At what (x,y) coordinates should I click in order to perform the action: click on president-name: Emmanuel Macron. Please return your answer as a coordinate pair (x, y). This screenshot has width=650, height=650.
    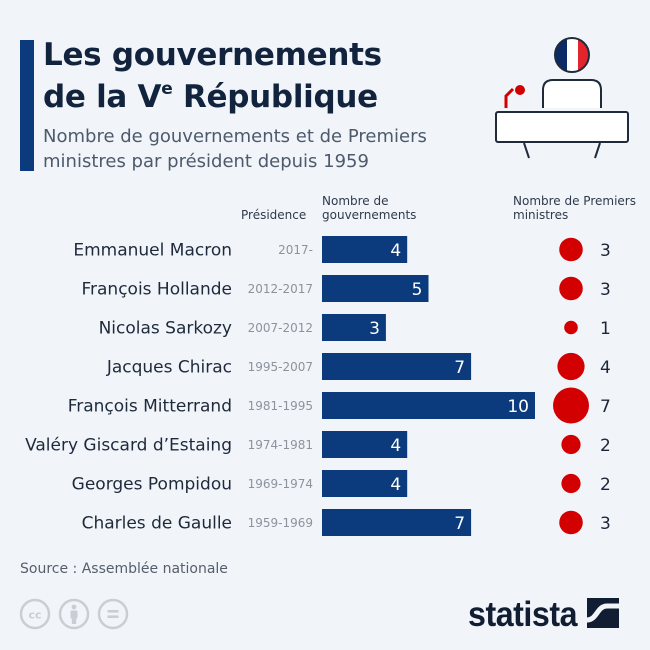
    Looking at the image, I should click on (152, 251).